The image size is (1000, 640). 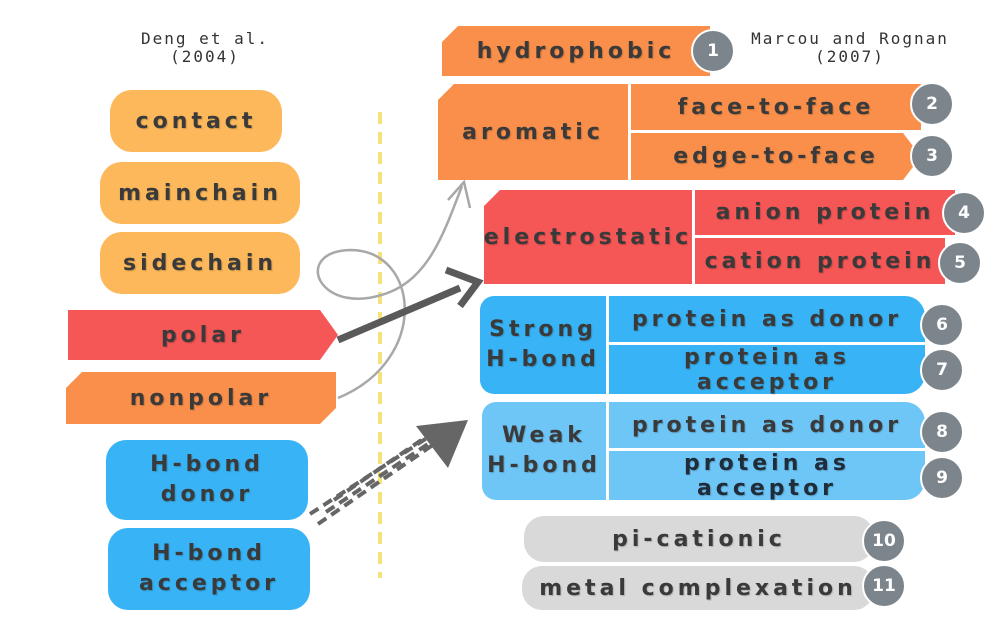 What do you see at coordinates (464, 287) in the screenshot?
I see `polar-arrow-head` at bounding box center [464, 287].